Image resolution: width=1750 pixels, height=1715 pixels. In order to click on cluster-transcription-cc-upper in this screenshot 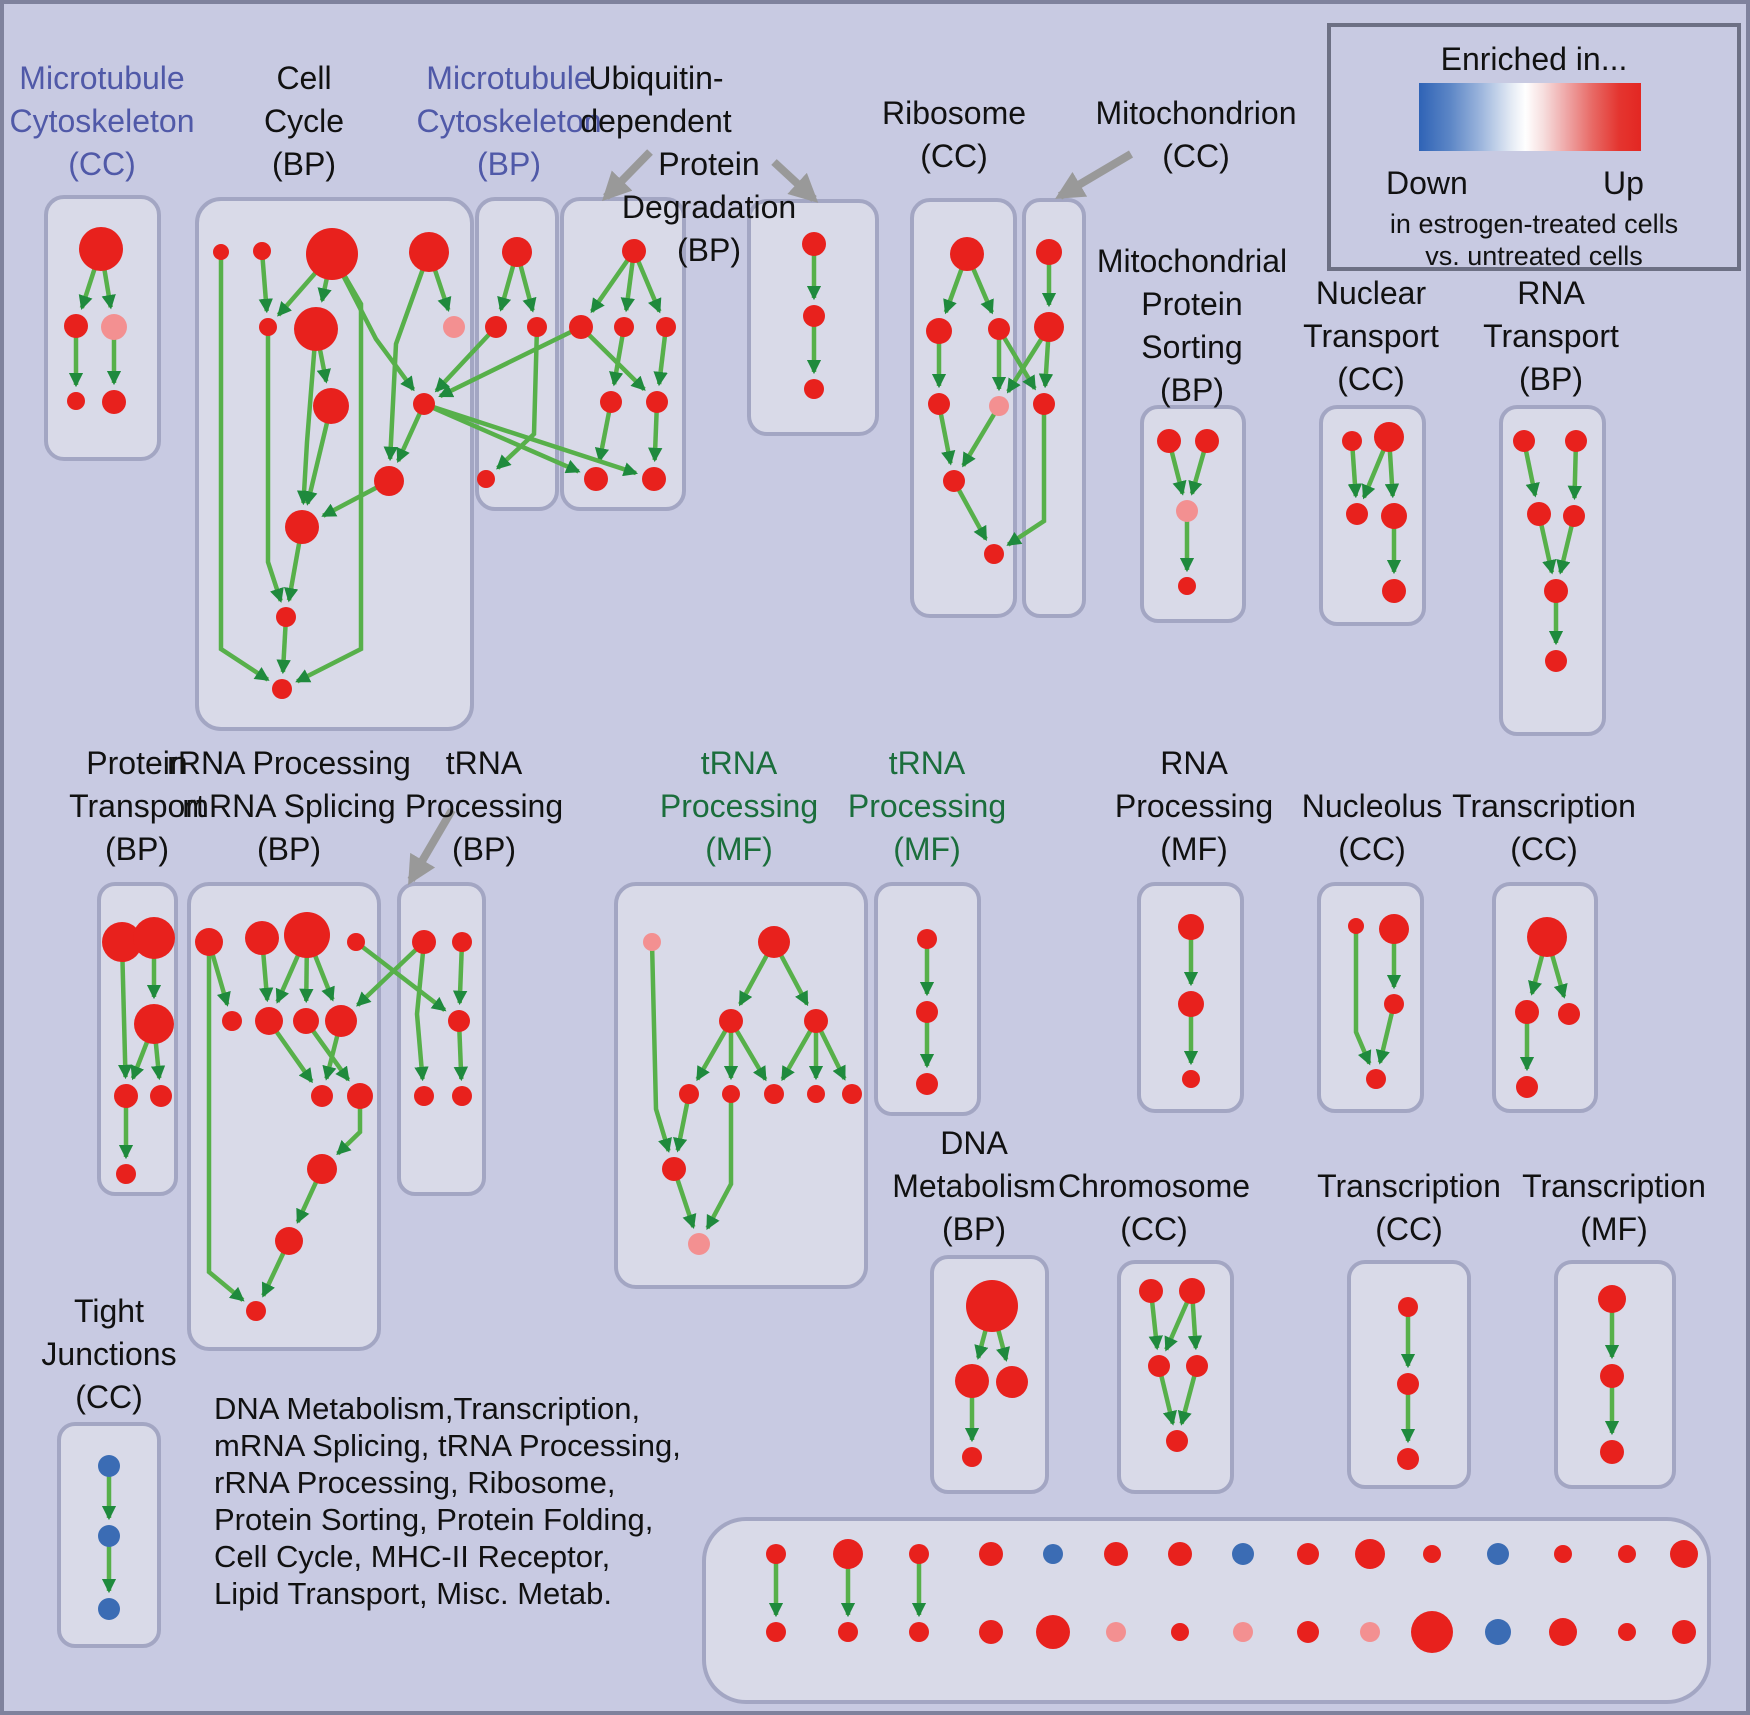, I will do `click(1545, 997)`.